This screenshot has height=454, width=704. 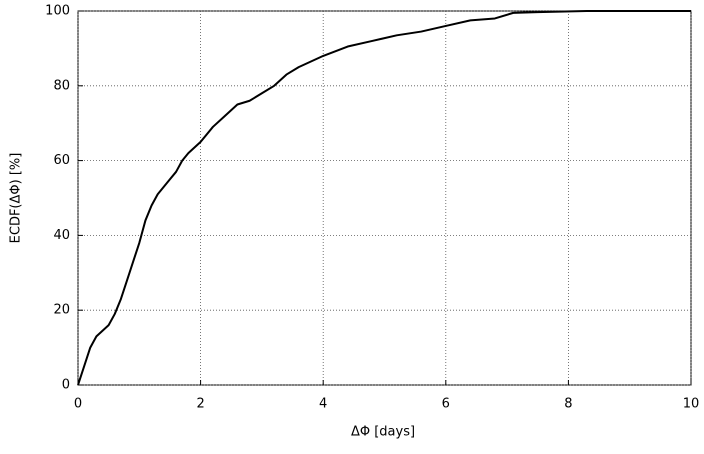 I want to click on y-tick-label: 40, so click(x=61, y=235).